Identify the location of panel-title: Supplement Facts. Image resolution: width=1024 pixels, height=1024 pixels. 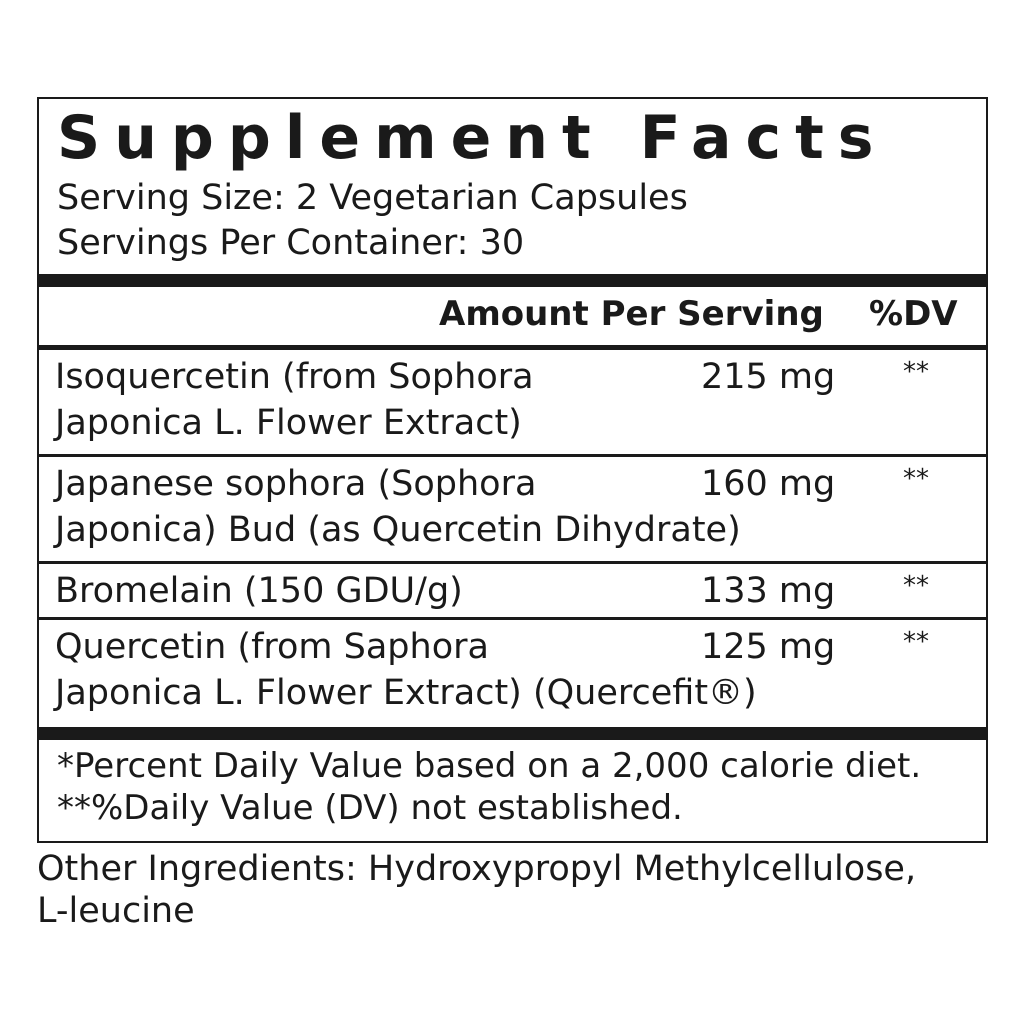
(472, 138).